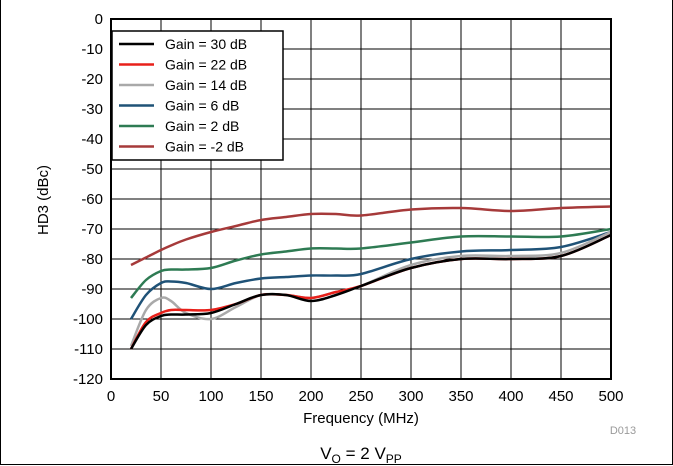 This screenshot has height=466, width=673. I want to click on legend-label: Gain = -2 dB, so click(204, 147).